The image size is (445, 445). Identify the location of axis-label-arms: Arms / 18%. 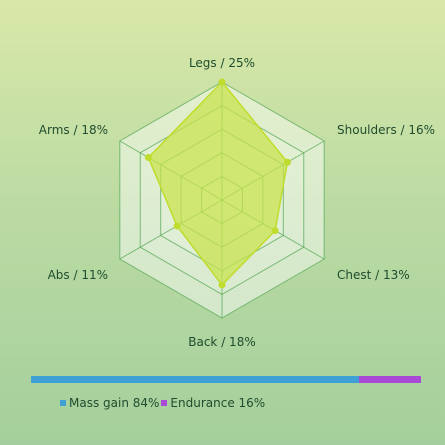
(73, 130).